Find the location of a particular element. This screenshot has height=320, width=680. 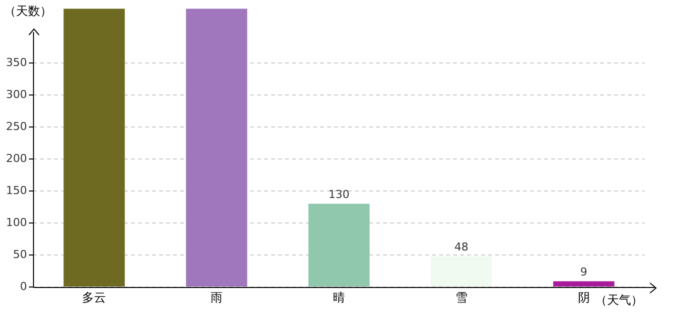

x-tick-label: 多云 is located at coordinates (94, 297).